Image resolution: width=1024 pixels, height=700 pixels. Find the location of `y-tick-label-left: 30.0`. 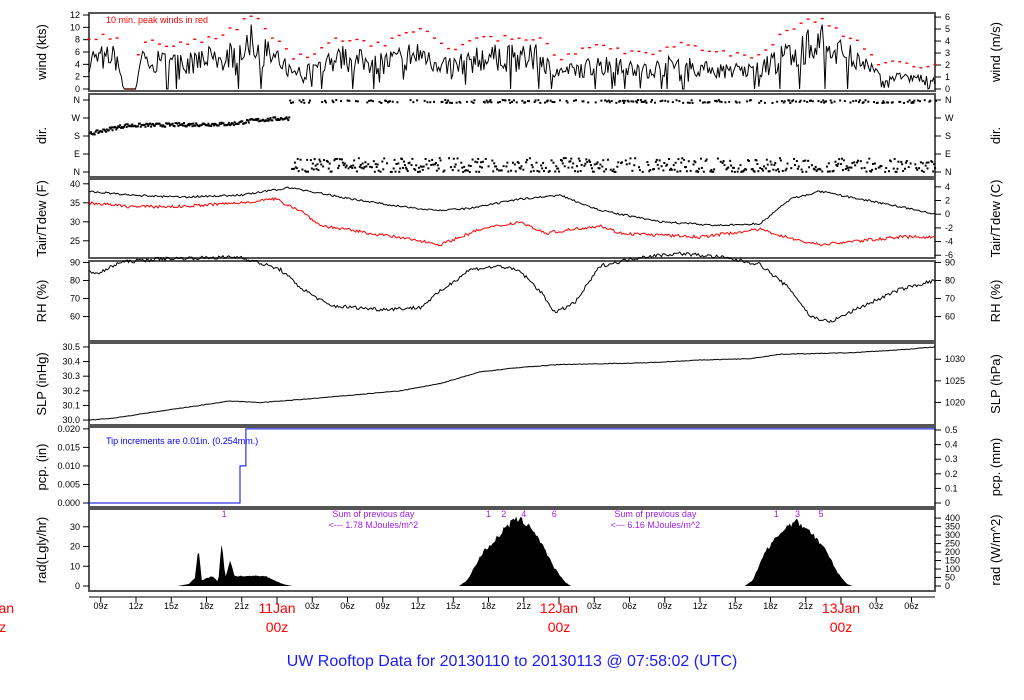

y-tick-label-left: 30.0 is located at coordinates (71, 420).